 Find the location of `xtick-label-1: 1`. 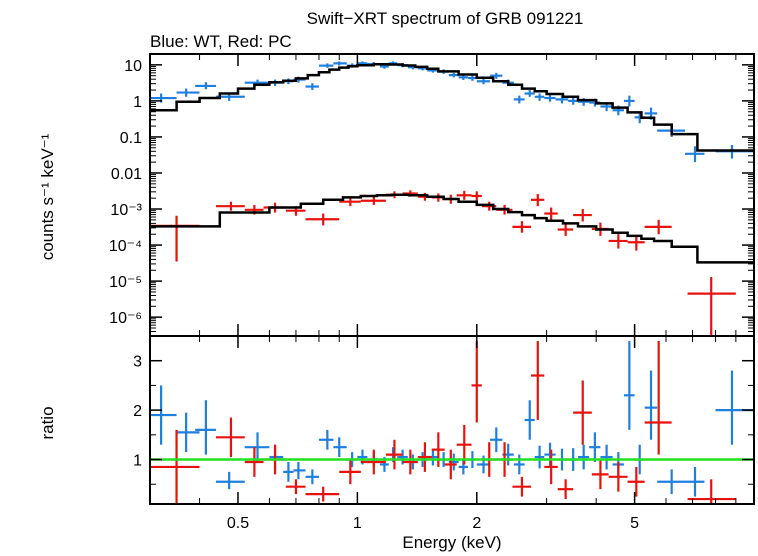

xtick-label-1: 1 is located at coordinates (357, 523).